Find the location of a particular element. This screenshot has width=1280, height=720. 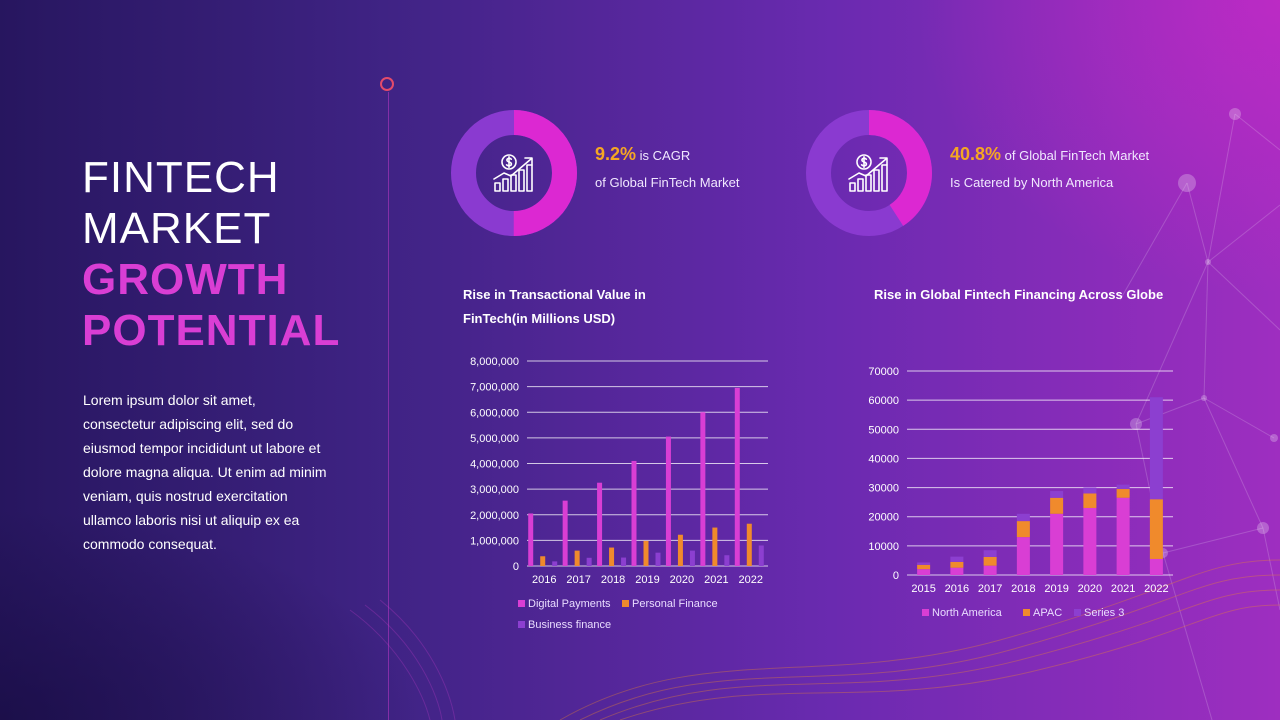

legend-item: APAC is located at coordinates (1042, 613).